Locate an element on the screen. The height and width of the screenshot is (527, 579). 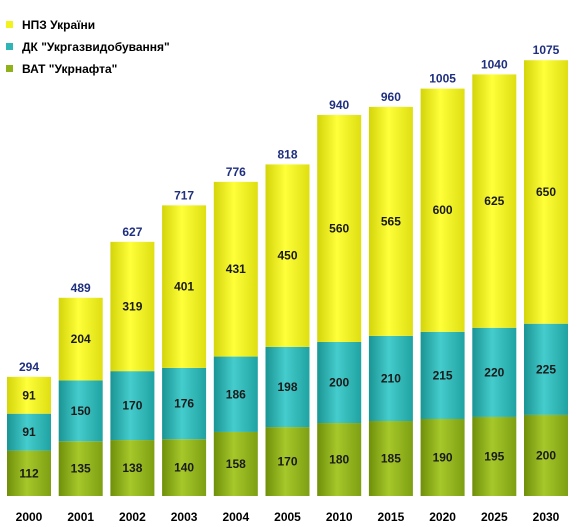
segment-value-label: 176 is located at coordinates (184, 404).